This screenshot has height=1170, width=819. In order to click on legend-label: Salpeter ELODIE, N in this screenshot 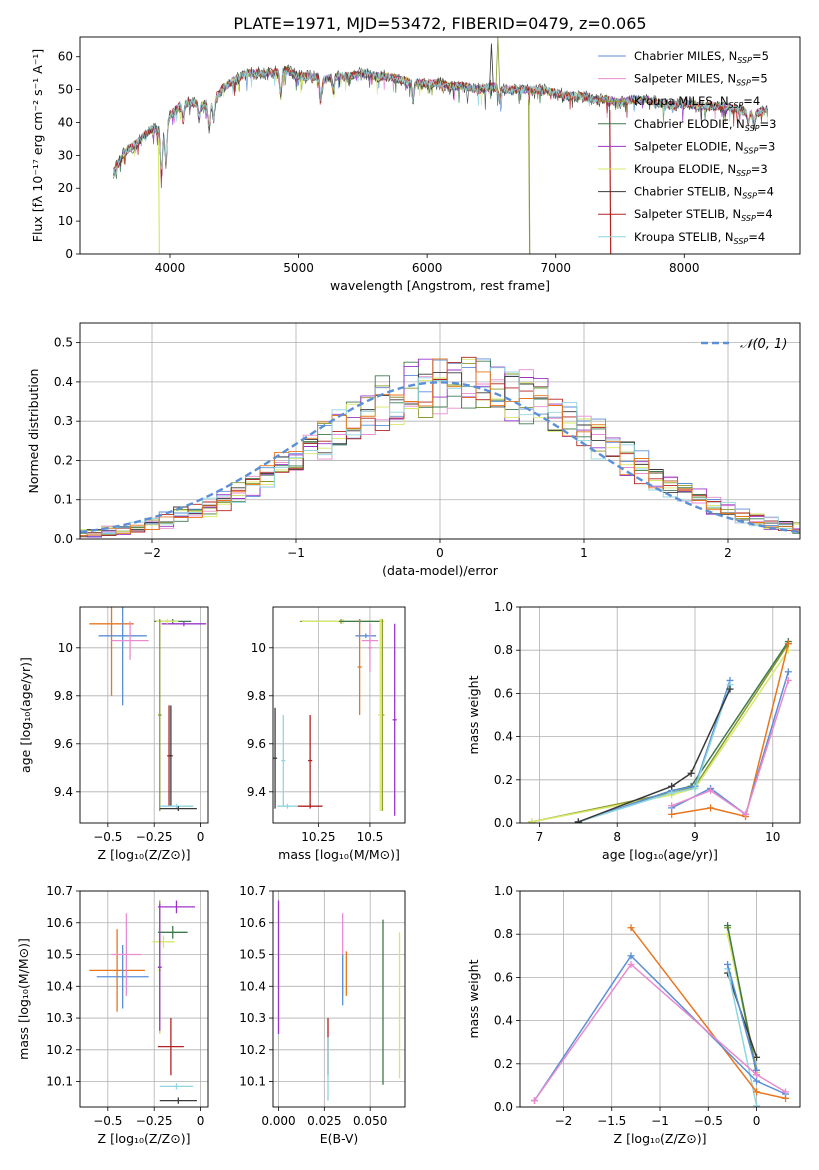, I will do `click(689, 146)`.